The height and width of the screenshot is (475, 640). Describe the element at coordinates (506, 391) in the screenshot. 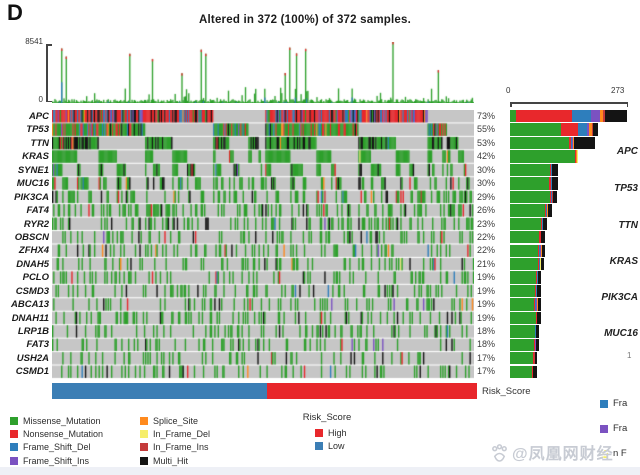

I see `risk-score-track-label: Risk_Score` at that location.